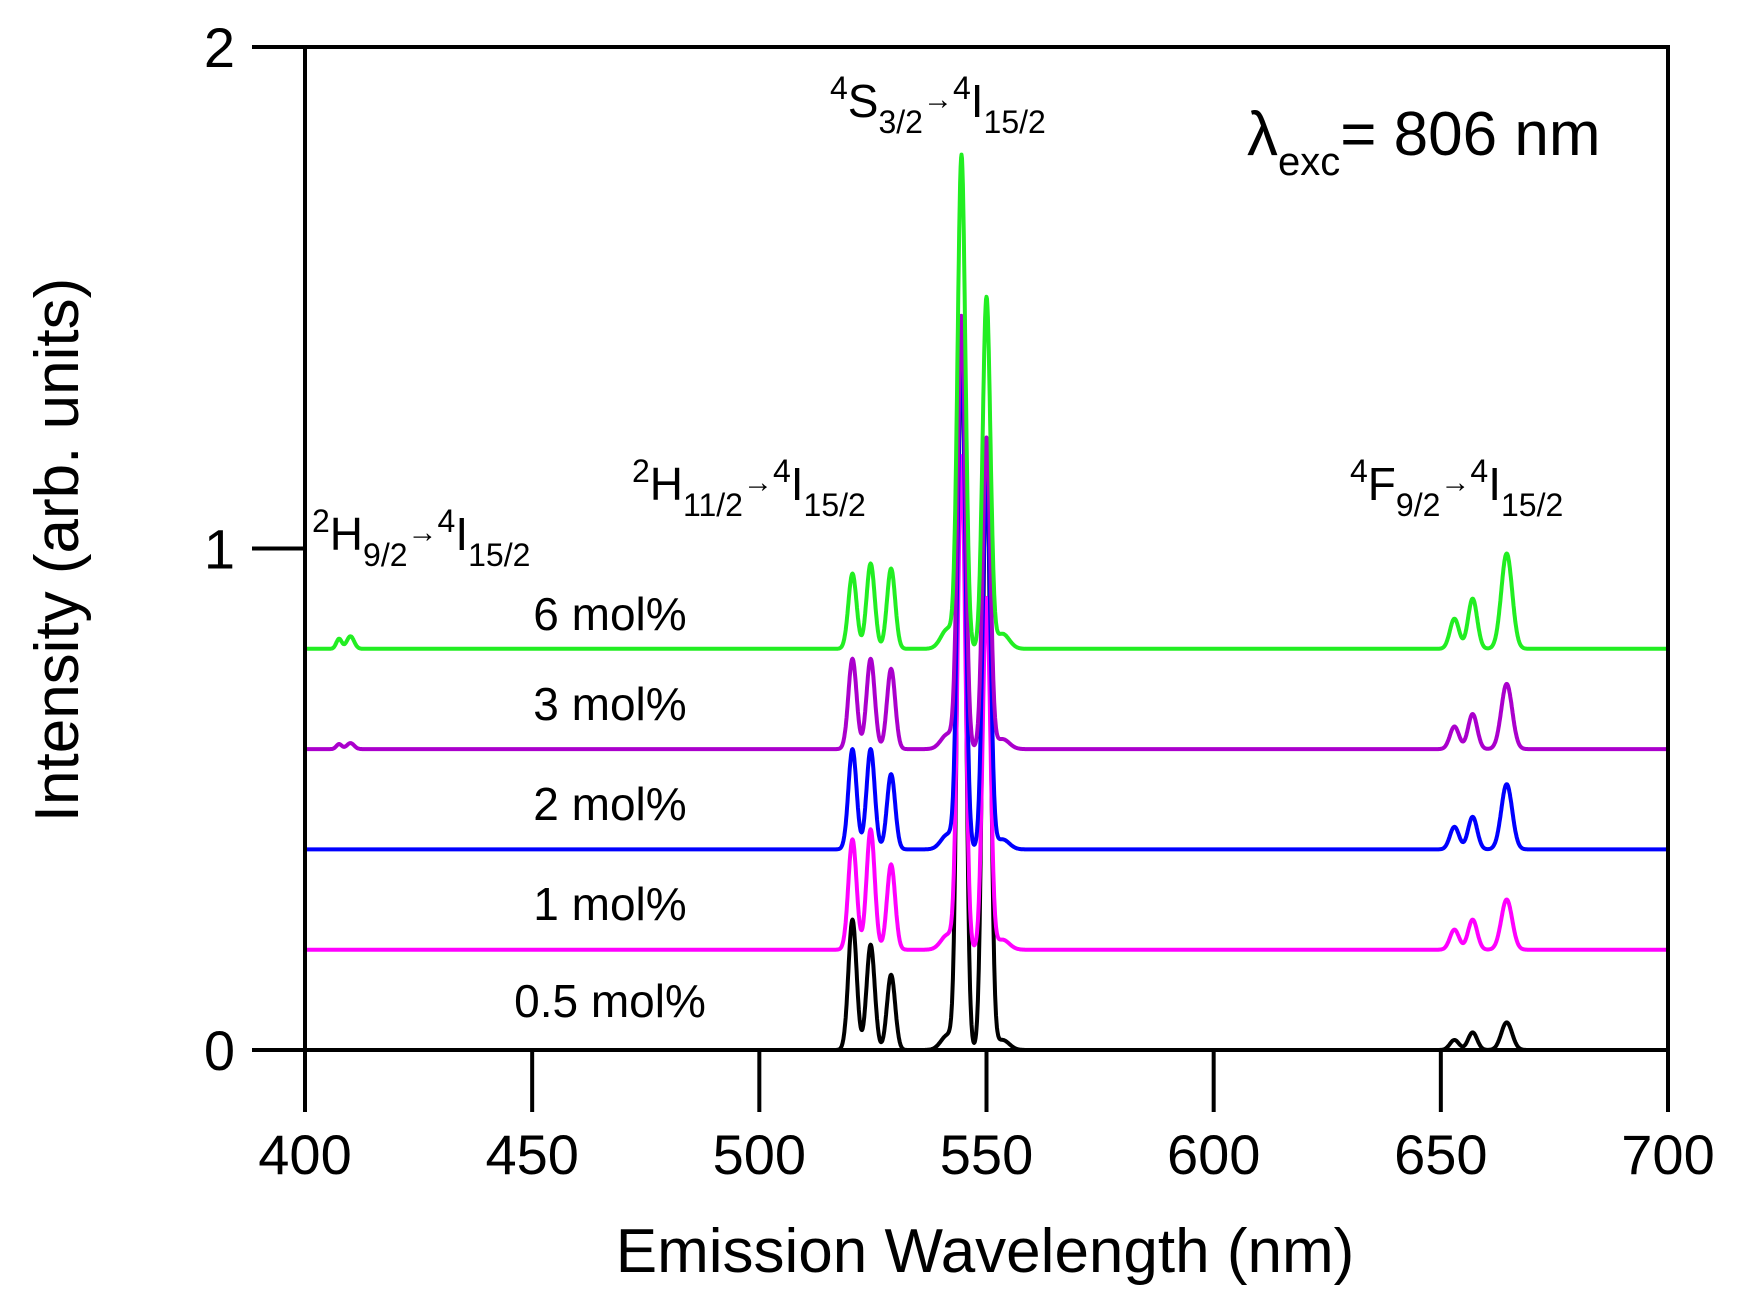 The image size is (1743, 1312). I want to click on series-label: 1 mol%, so click(609, 904).